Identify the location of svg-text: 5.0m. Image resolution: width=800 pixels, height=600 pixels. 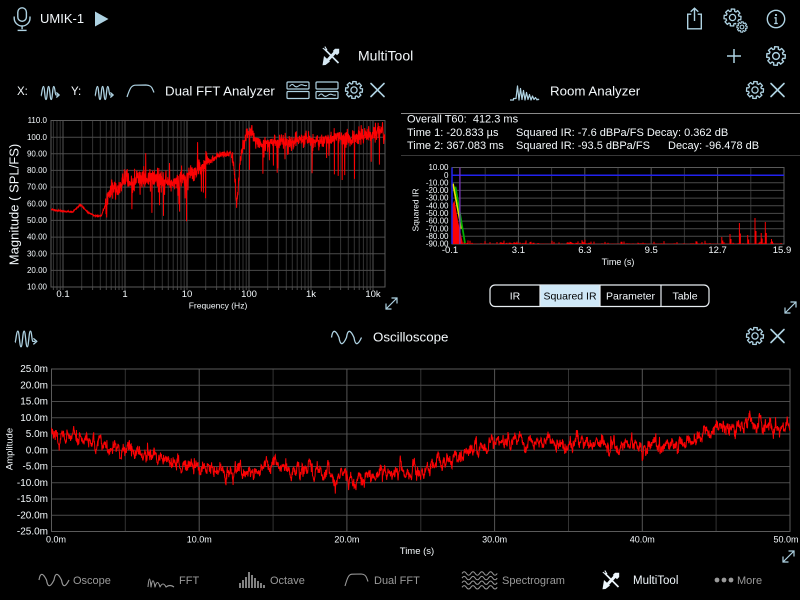
(37, 434).